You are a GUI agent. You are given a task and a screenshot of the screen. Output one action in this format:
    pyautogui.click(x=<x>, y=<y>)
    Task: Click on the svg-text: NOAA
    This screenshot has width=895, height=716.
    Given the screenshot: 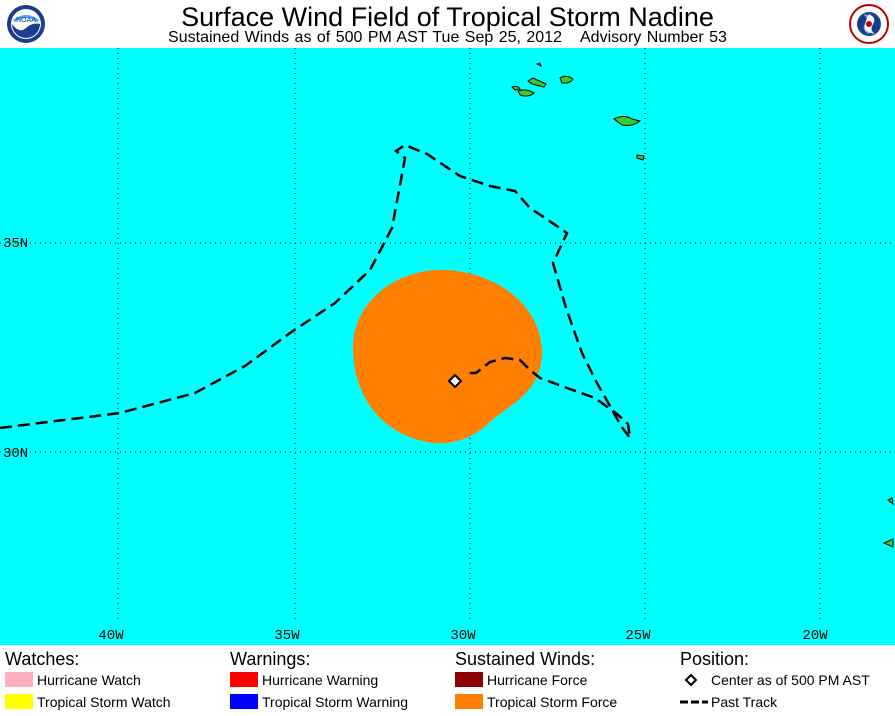 What is the action you would take?
    pyautogui.click(x=26, y=20)
    